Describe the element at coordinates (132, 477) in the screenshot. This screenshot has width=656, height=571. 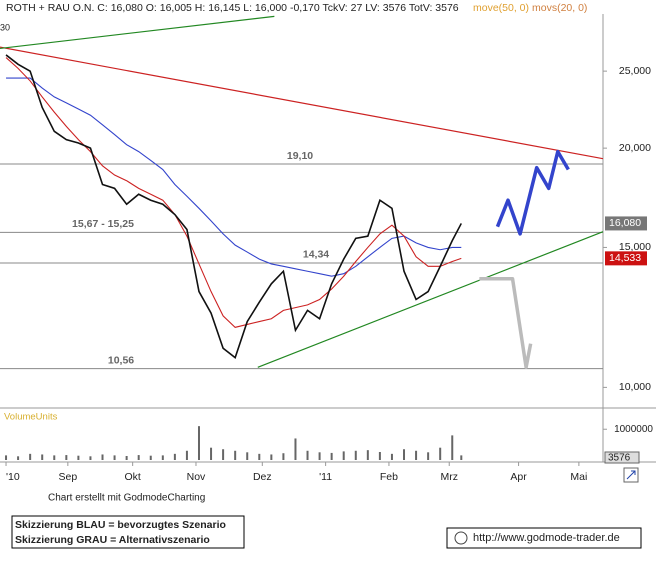
I see `x-tick-label: Okt` at that location.